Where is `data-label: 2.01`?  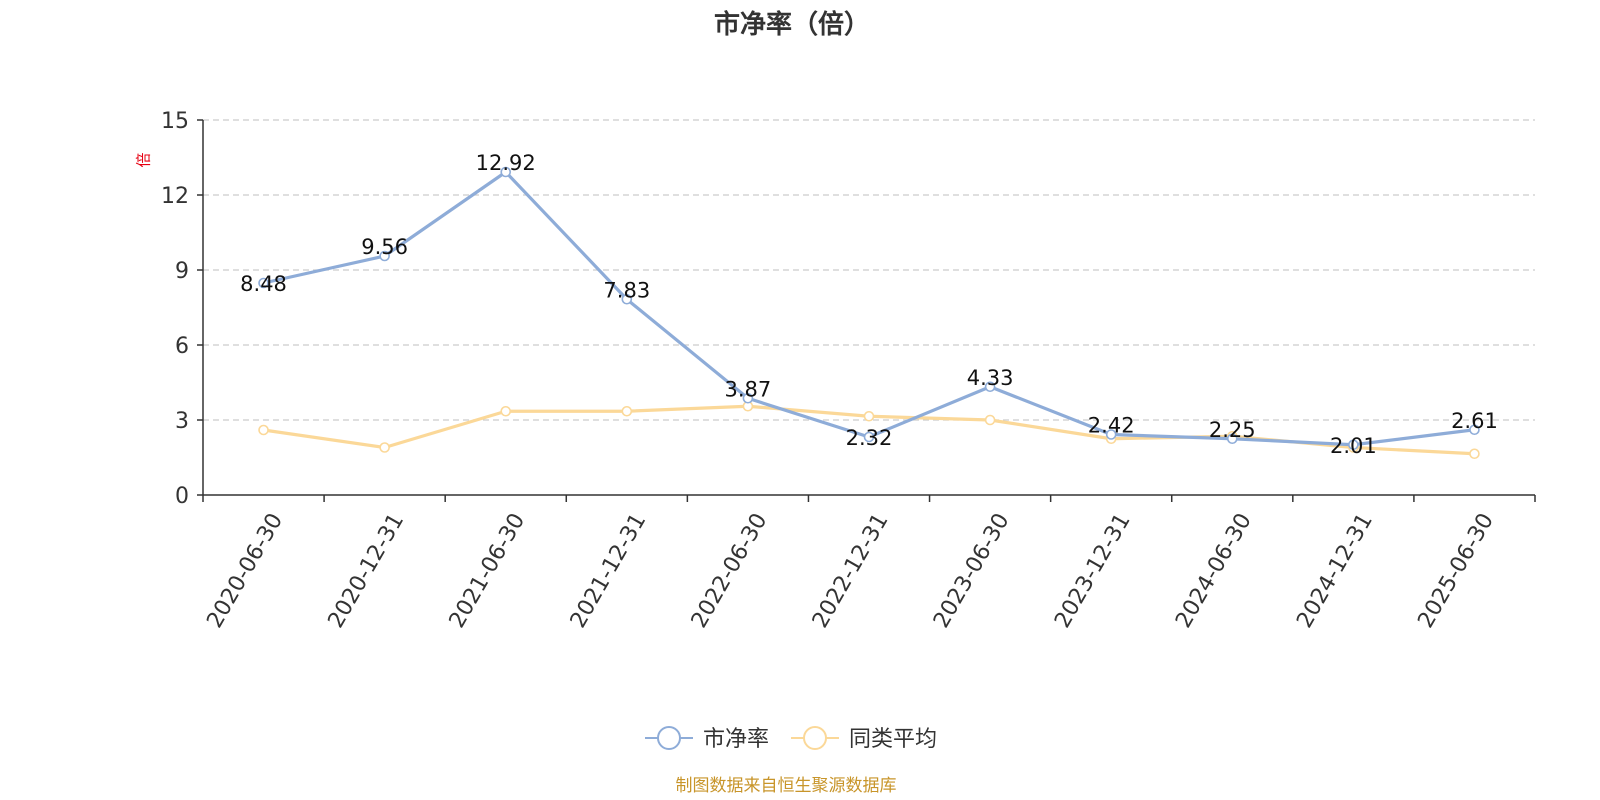 data-label: 2.01 is located at coordinates (1353, 446).